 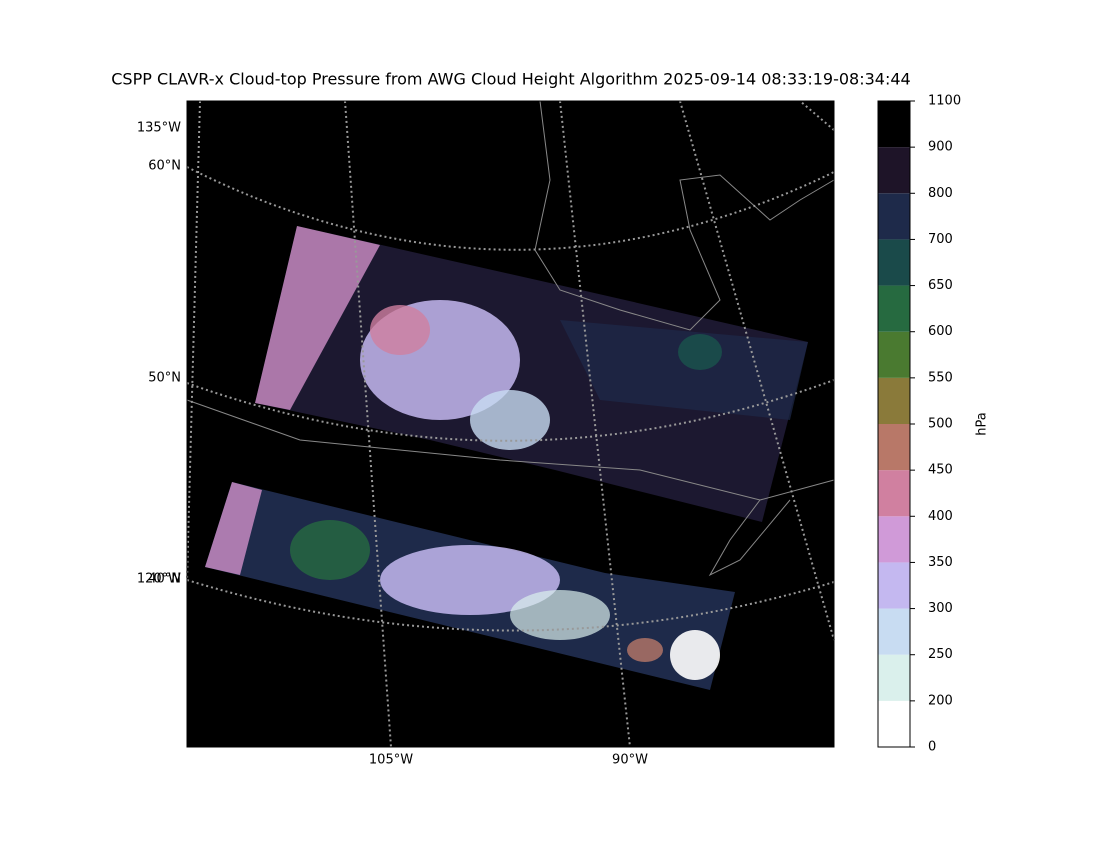 I want to click on colorbar-tick-label: 350, so click(x=940, y=562).